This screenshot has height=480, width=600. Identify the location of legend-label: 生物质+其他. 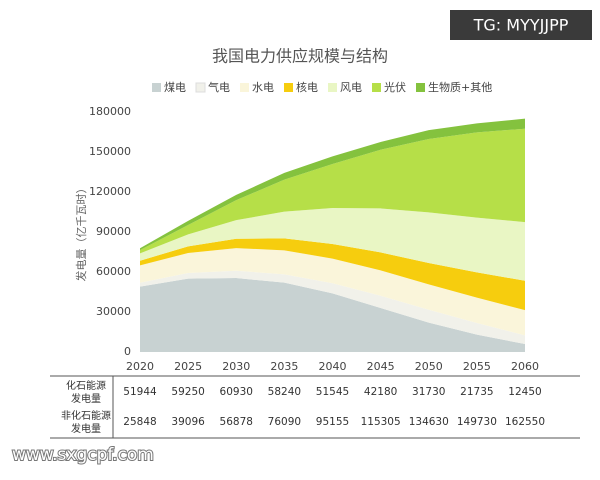
(460, 87).